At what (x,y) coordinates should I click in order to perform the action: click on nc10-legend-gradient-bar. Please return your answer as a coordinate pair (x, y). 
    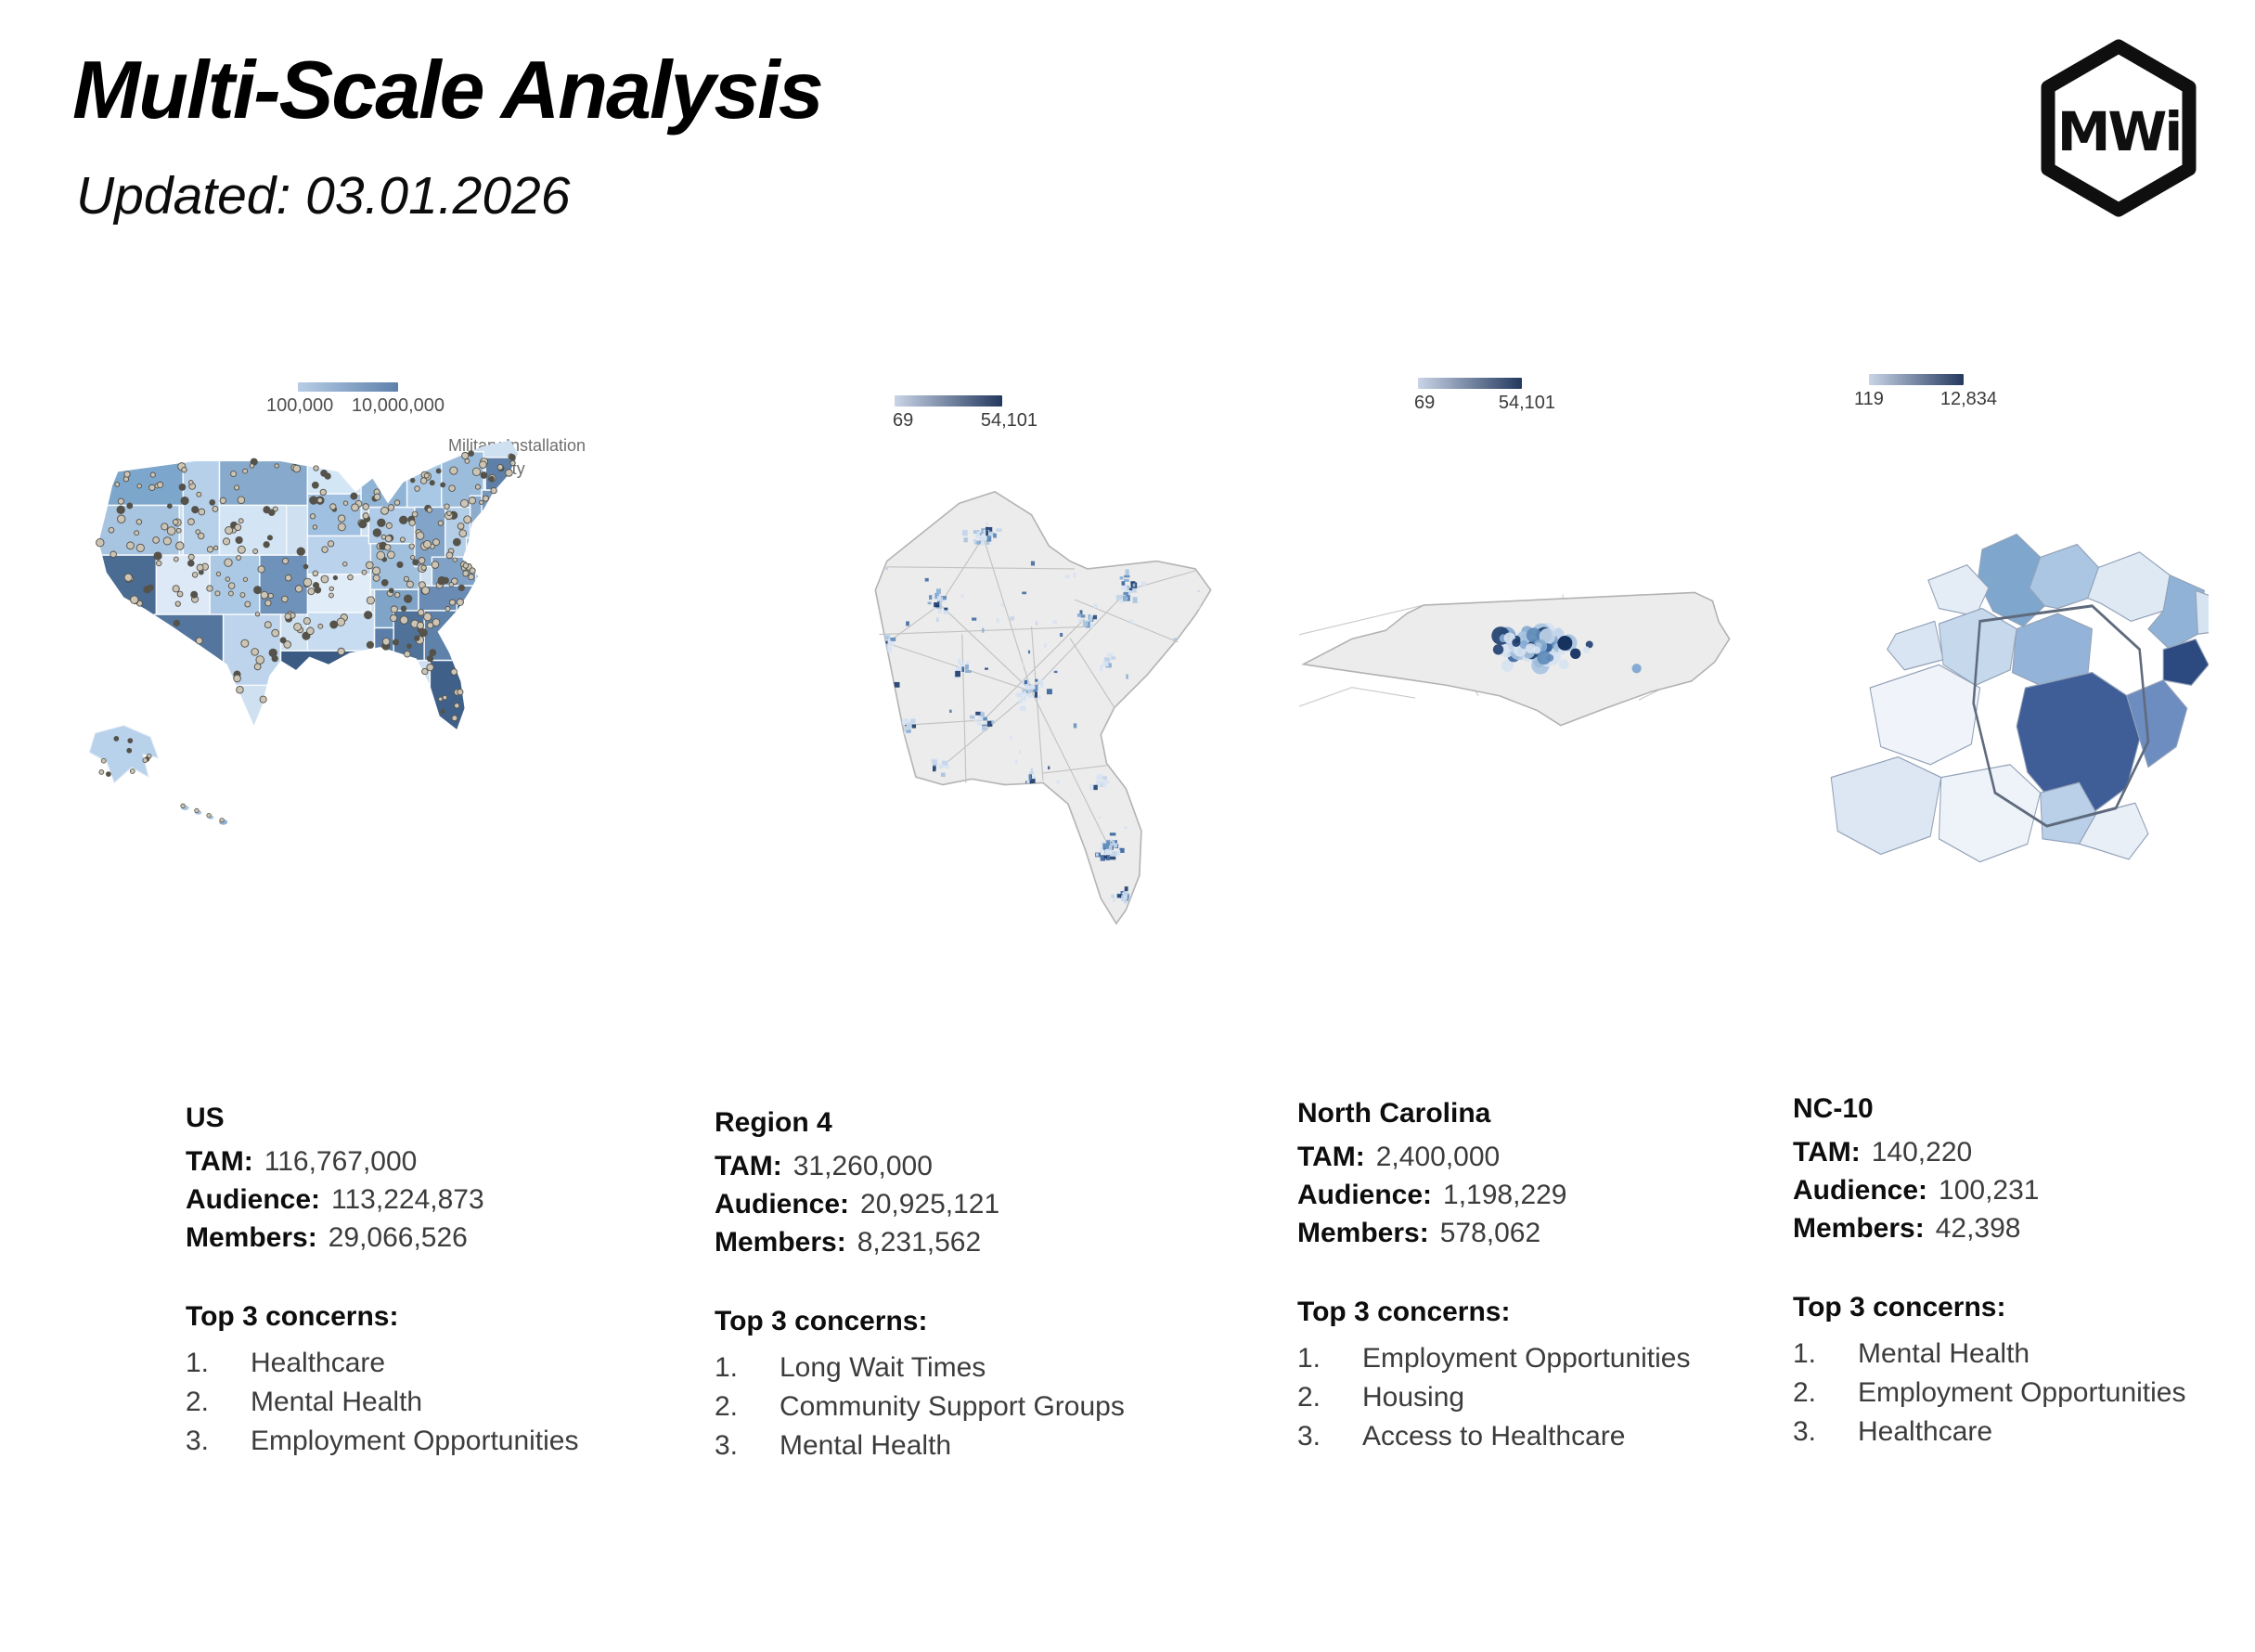
    Looking at the image, I should click on (1917, 379).